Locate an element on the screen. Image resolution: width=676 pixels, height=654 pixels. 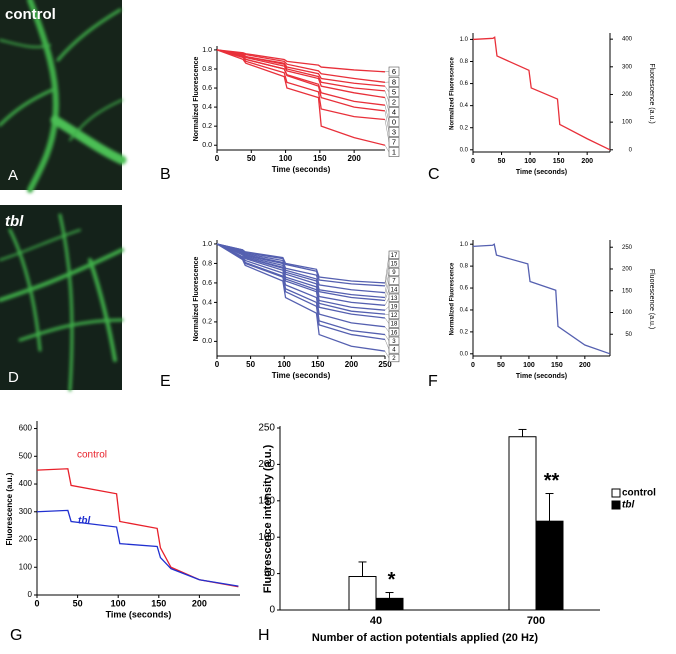
series-label: 4 is located at coordinates (394, 111).